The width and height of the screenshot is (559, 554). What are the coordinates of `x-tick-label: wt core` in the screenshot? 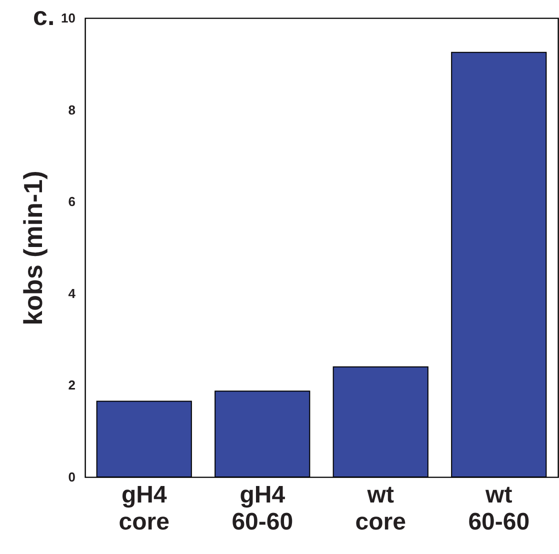 It's located at (380, 509).